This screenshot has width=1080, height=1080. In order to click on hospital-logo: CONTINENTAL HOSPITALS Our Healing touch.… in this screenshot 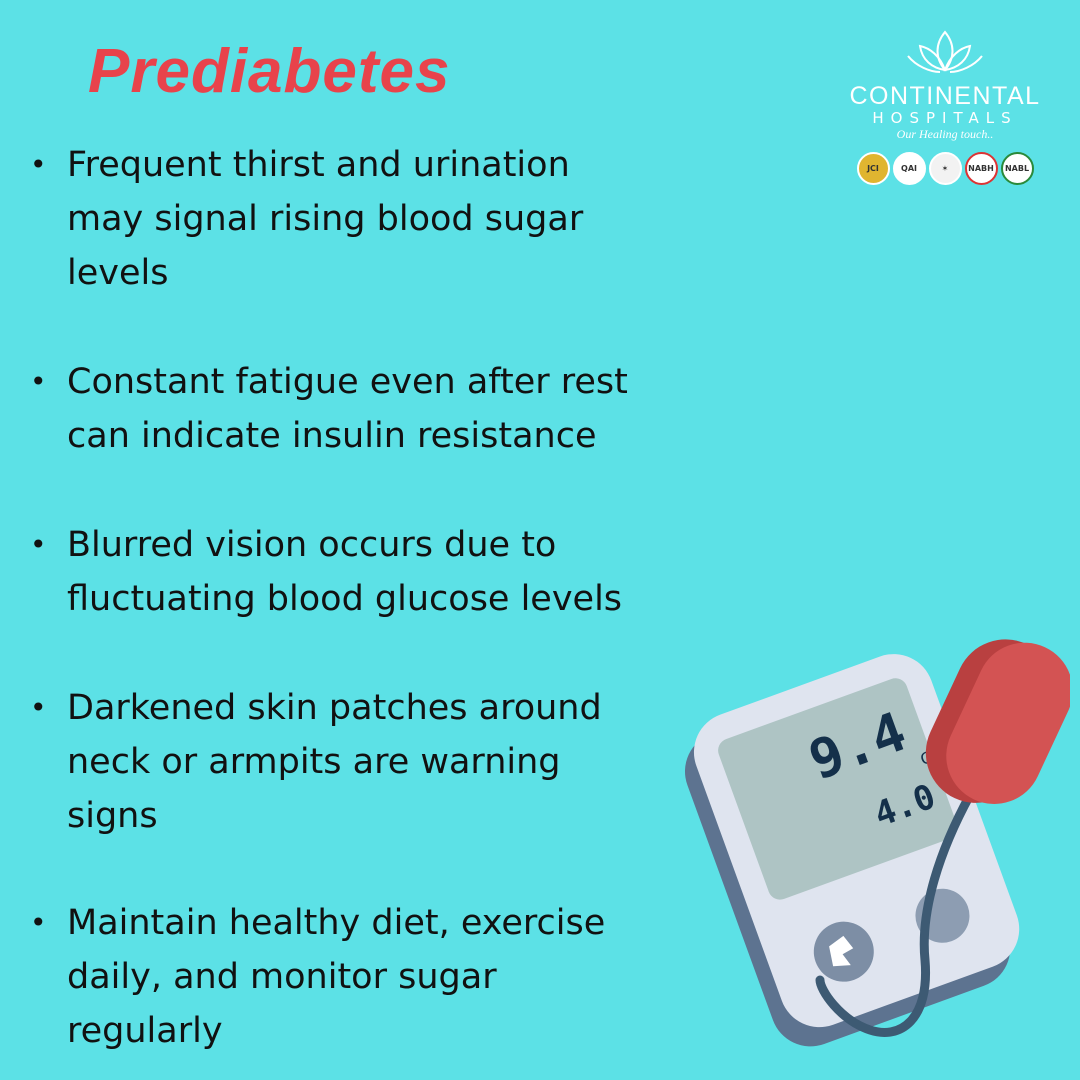, I will do `click(945, 106)`.